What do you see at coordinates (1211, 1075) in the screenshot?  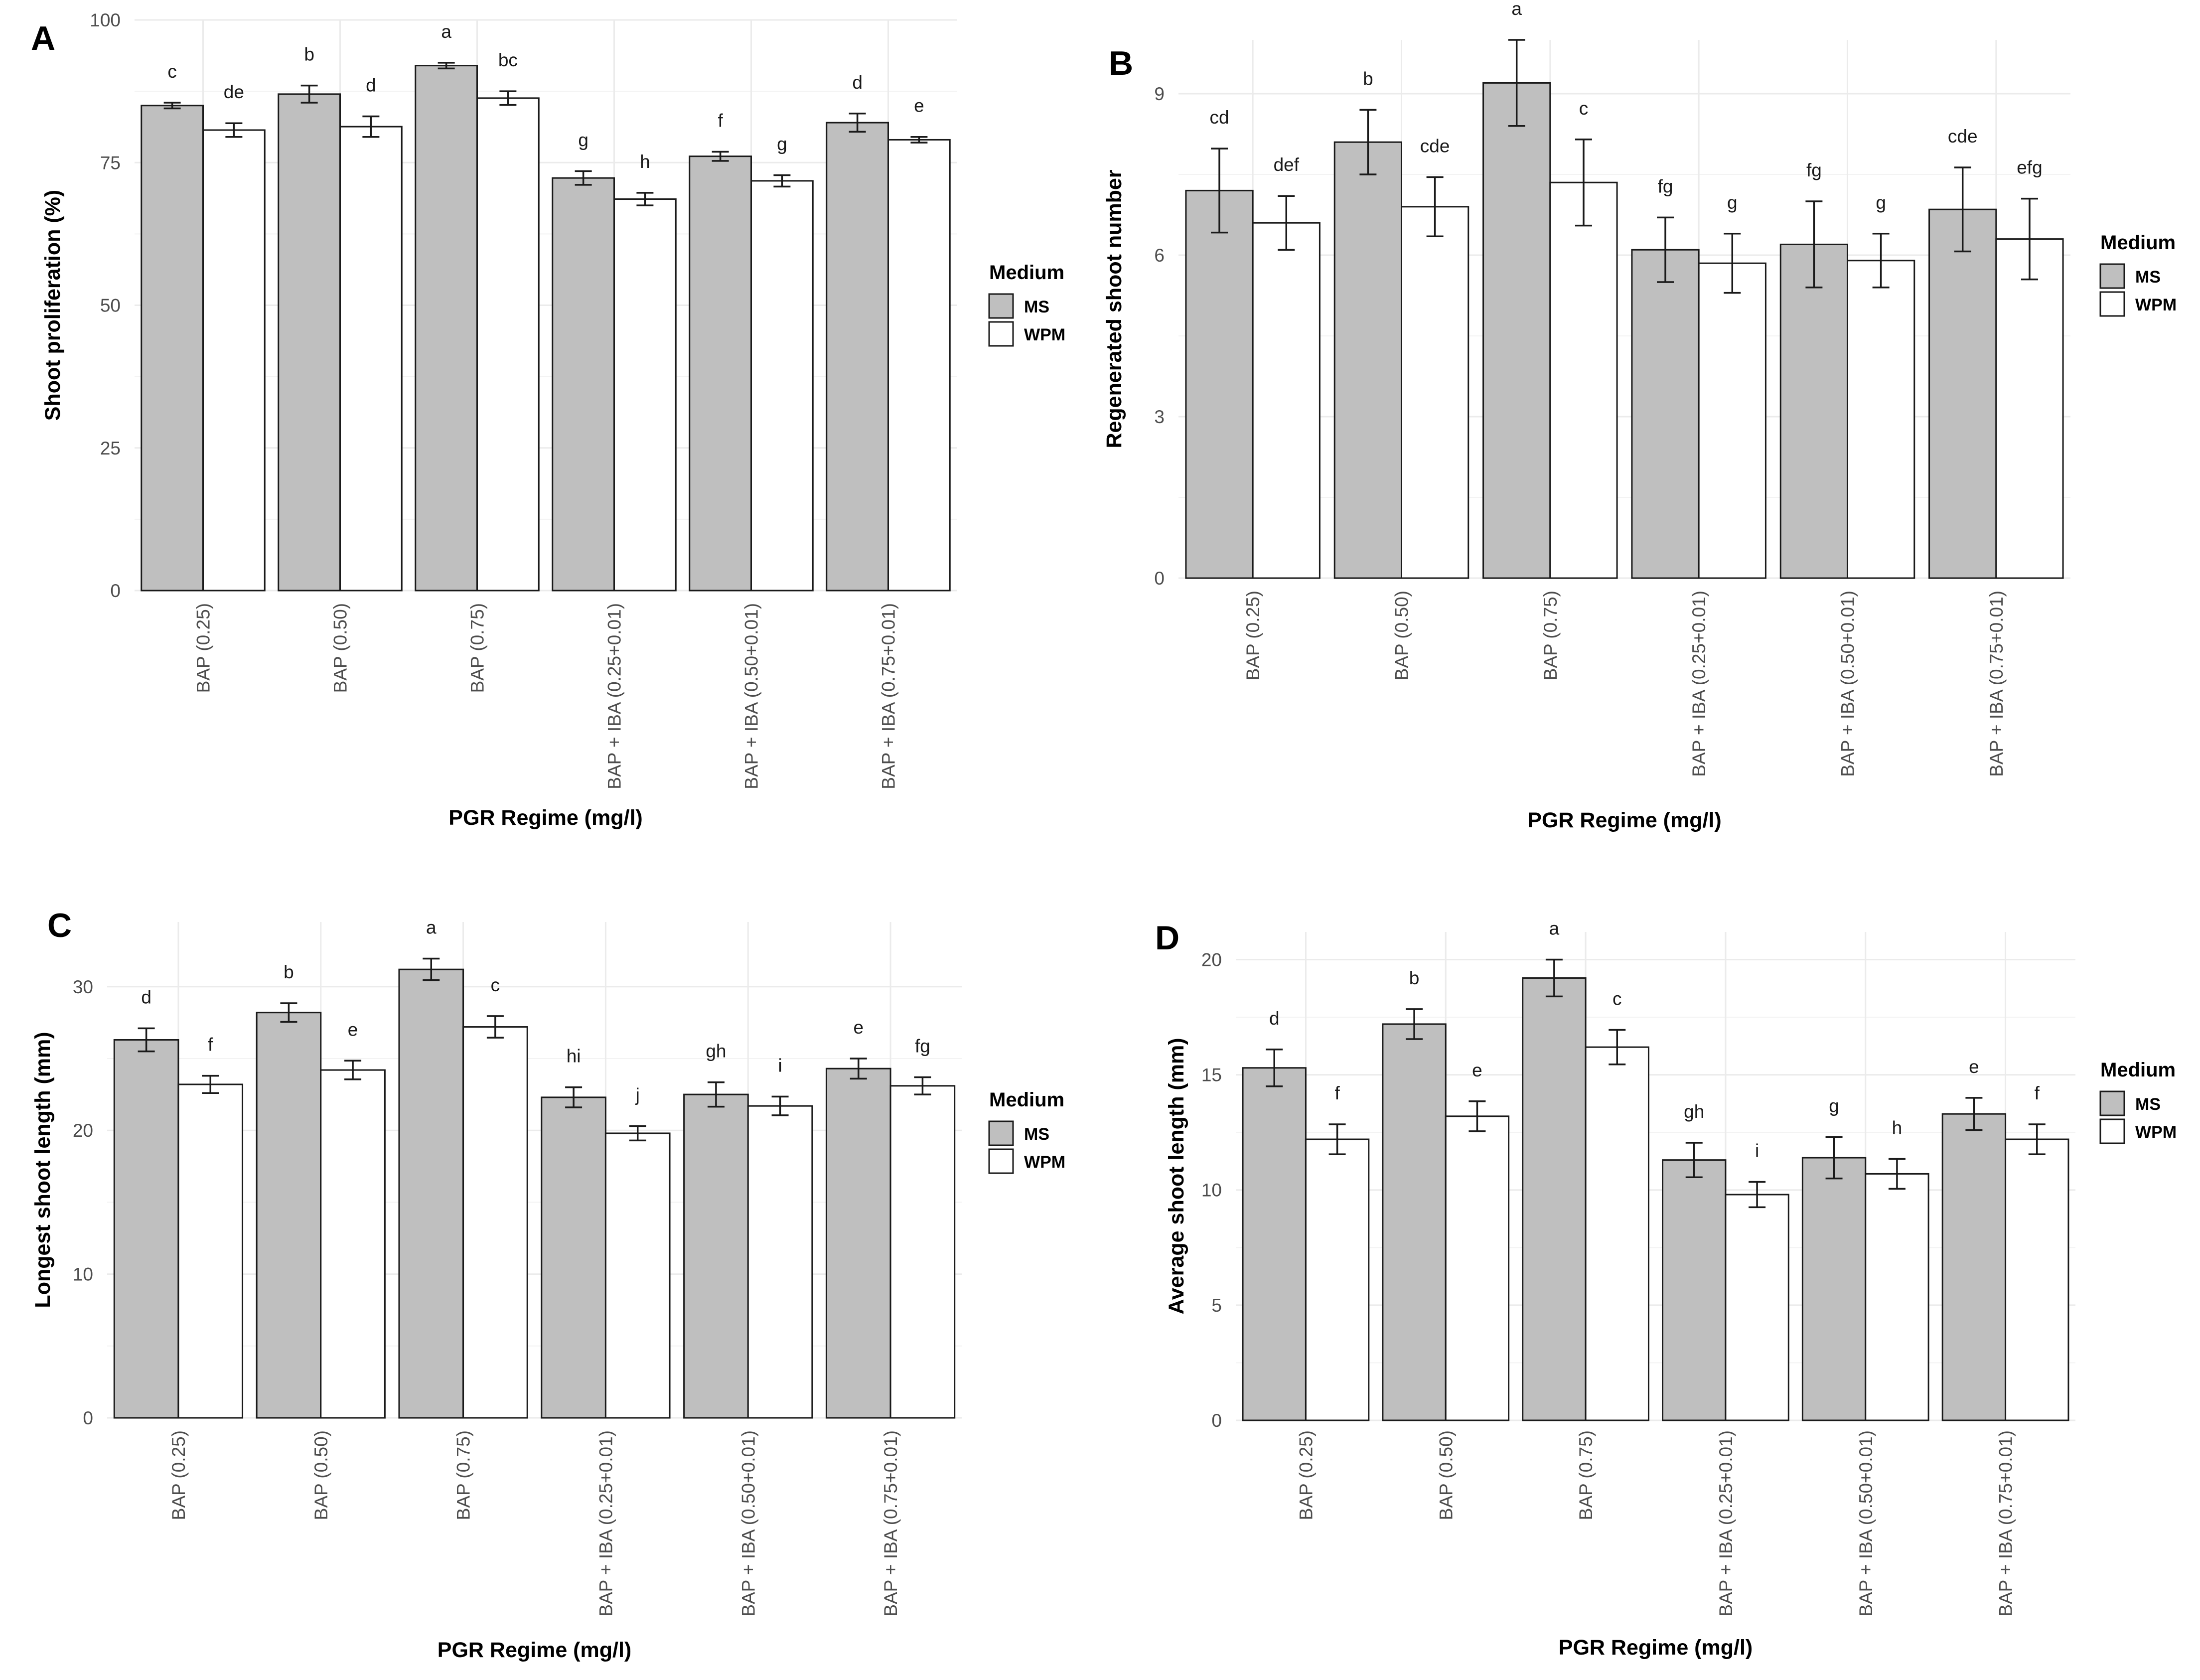 I see `y-tick-label: 15` at bounding box center [1211, 1075].